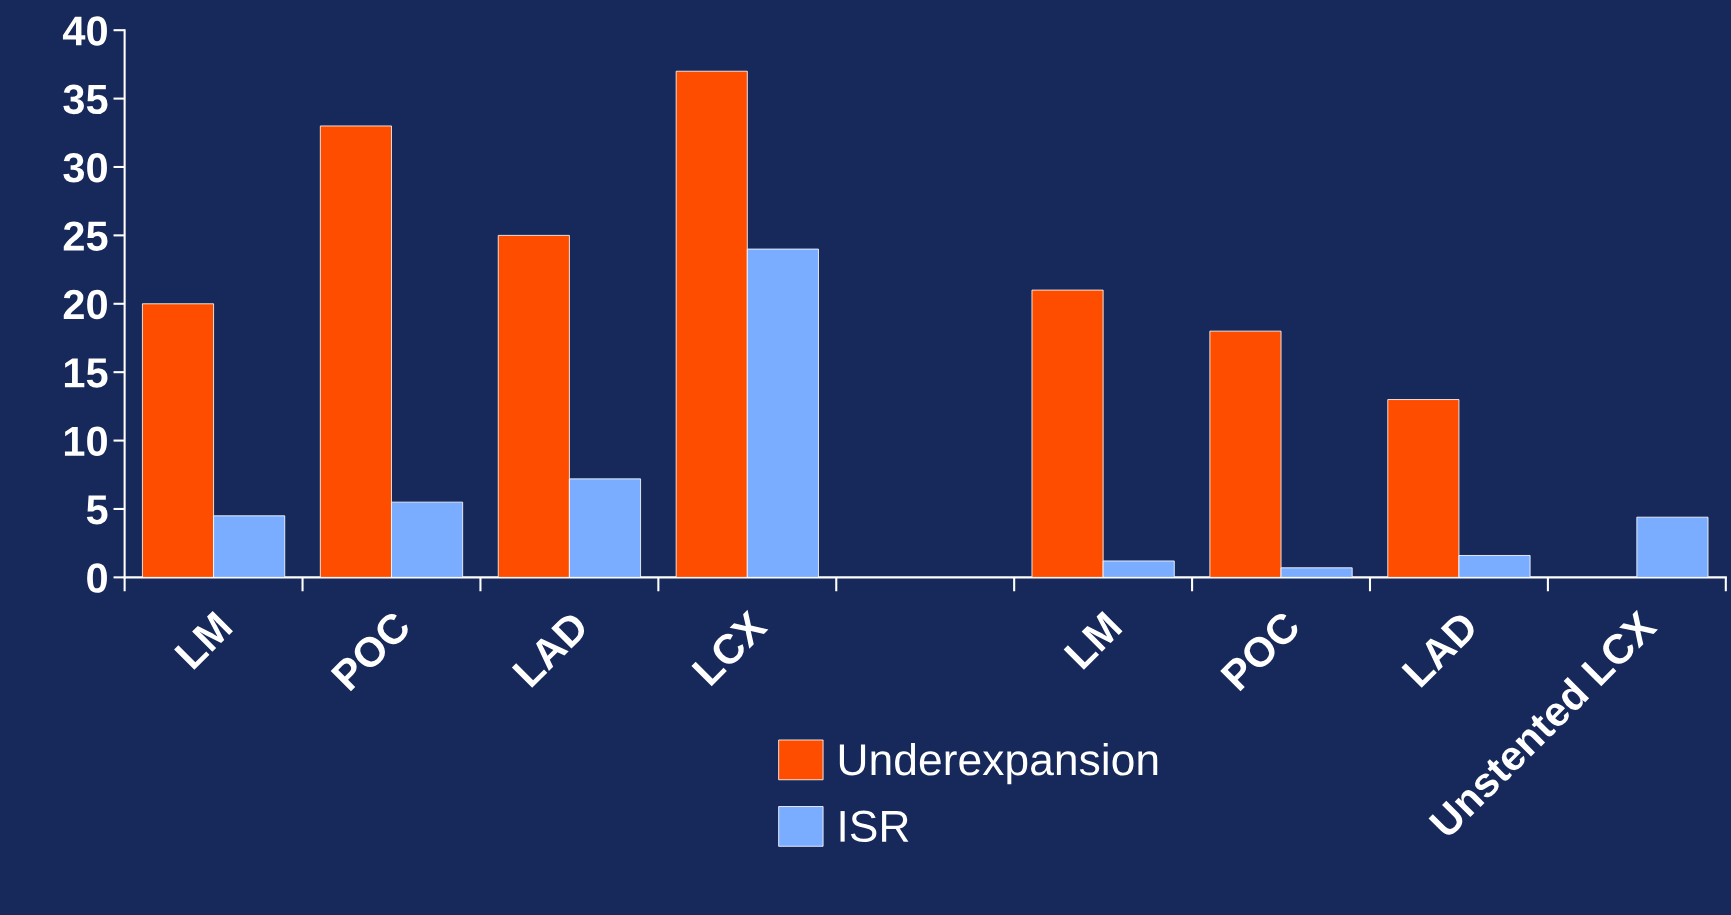 The width and height of the screenshot is (1731, 915). What do you see at coordinates (97, 510) in the screenshot?
I see `y-tick-label: 5` at bounding box center [97, 510].